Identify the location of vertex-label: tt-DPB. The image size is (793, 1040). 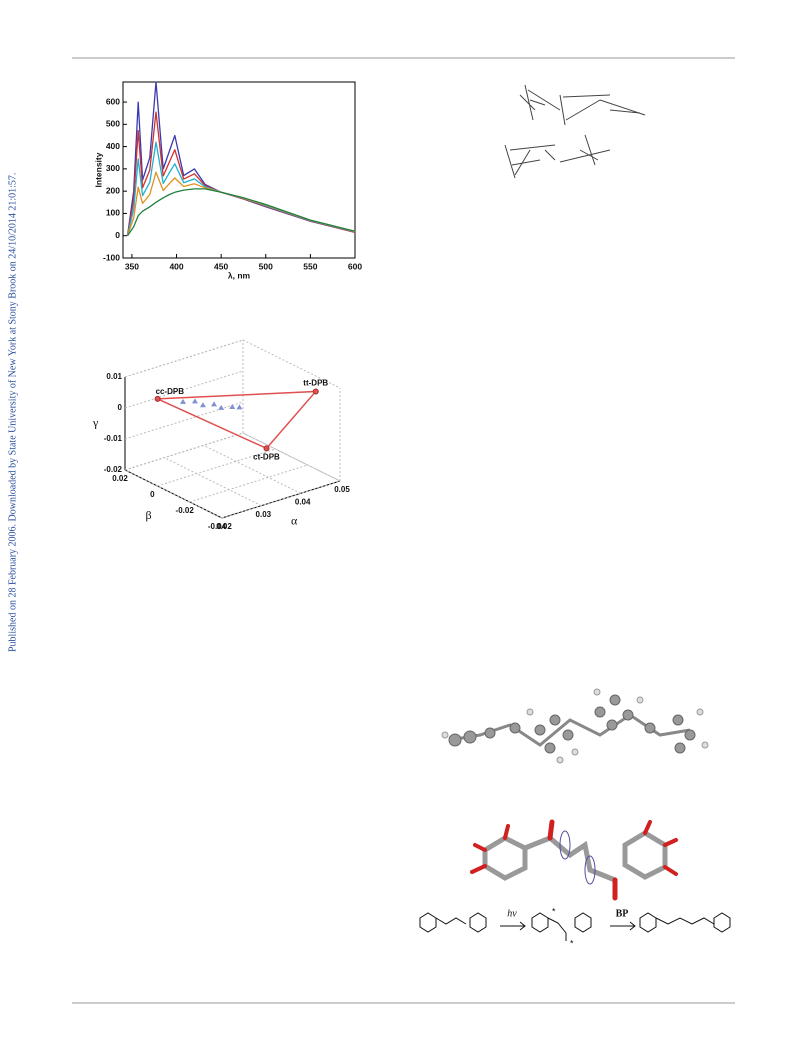
(315, 383).